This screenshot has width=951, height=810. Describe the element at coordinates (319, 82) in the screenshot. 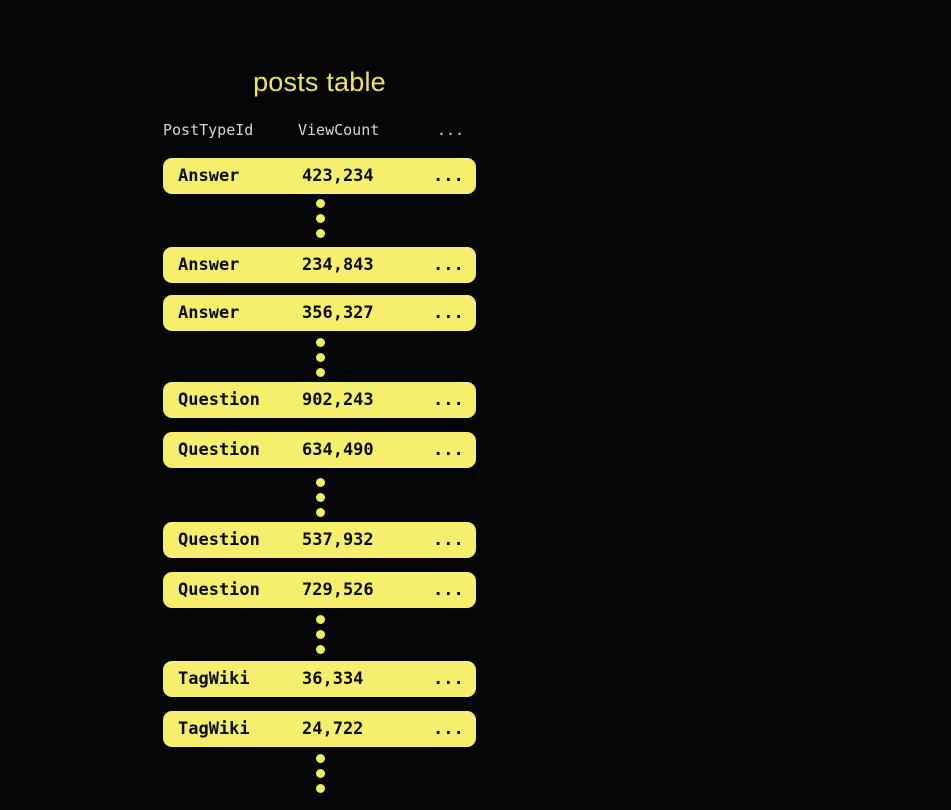

I see `diagram-title: posts table` at that location.